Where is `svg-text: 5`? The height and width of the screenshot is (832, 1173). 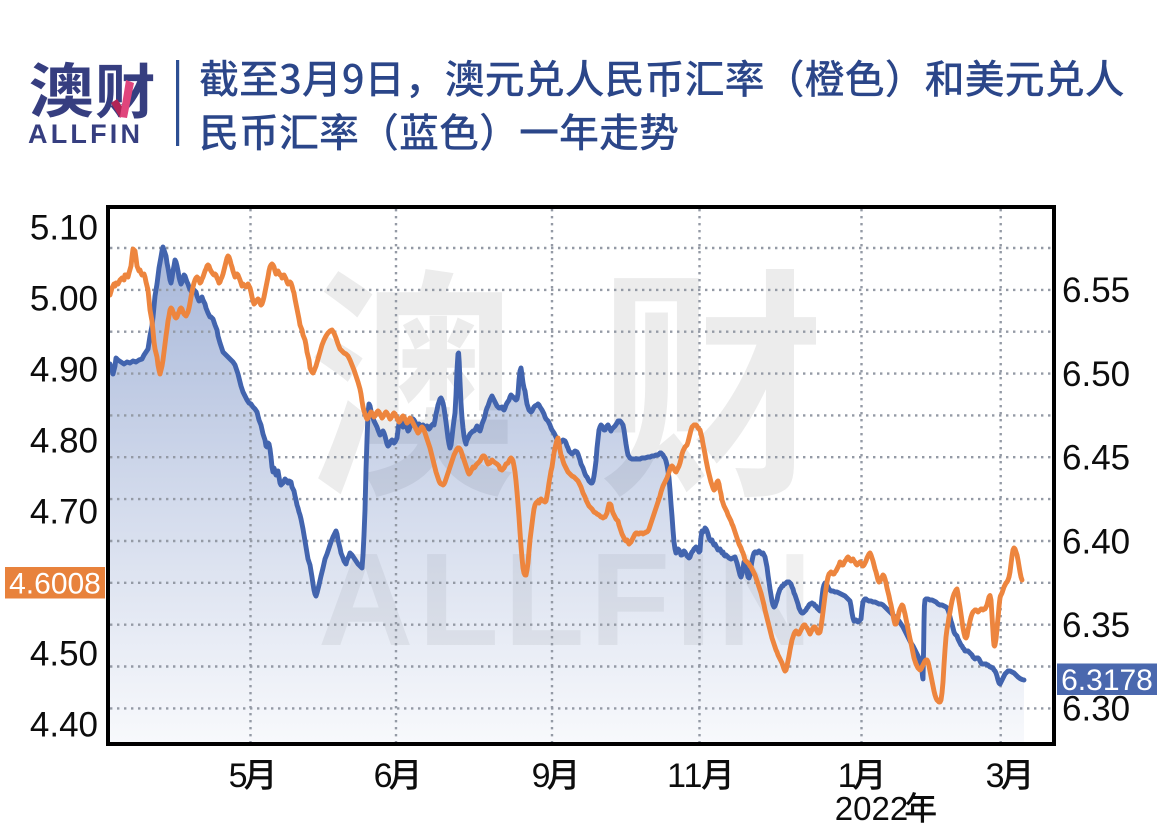
svg-text: 5 is located at coordinates (238, 776).